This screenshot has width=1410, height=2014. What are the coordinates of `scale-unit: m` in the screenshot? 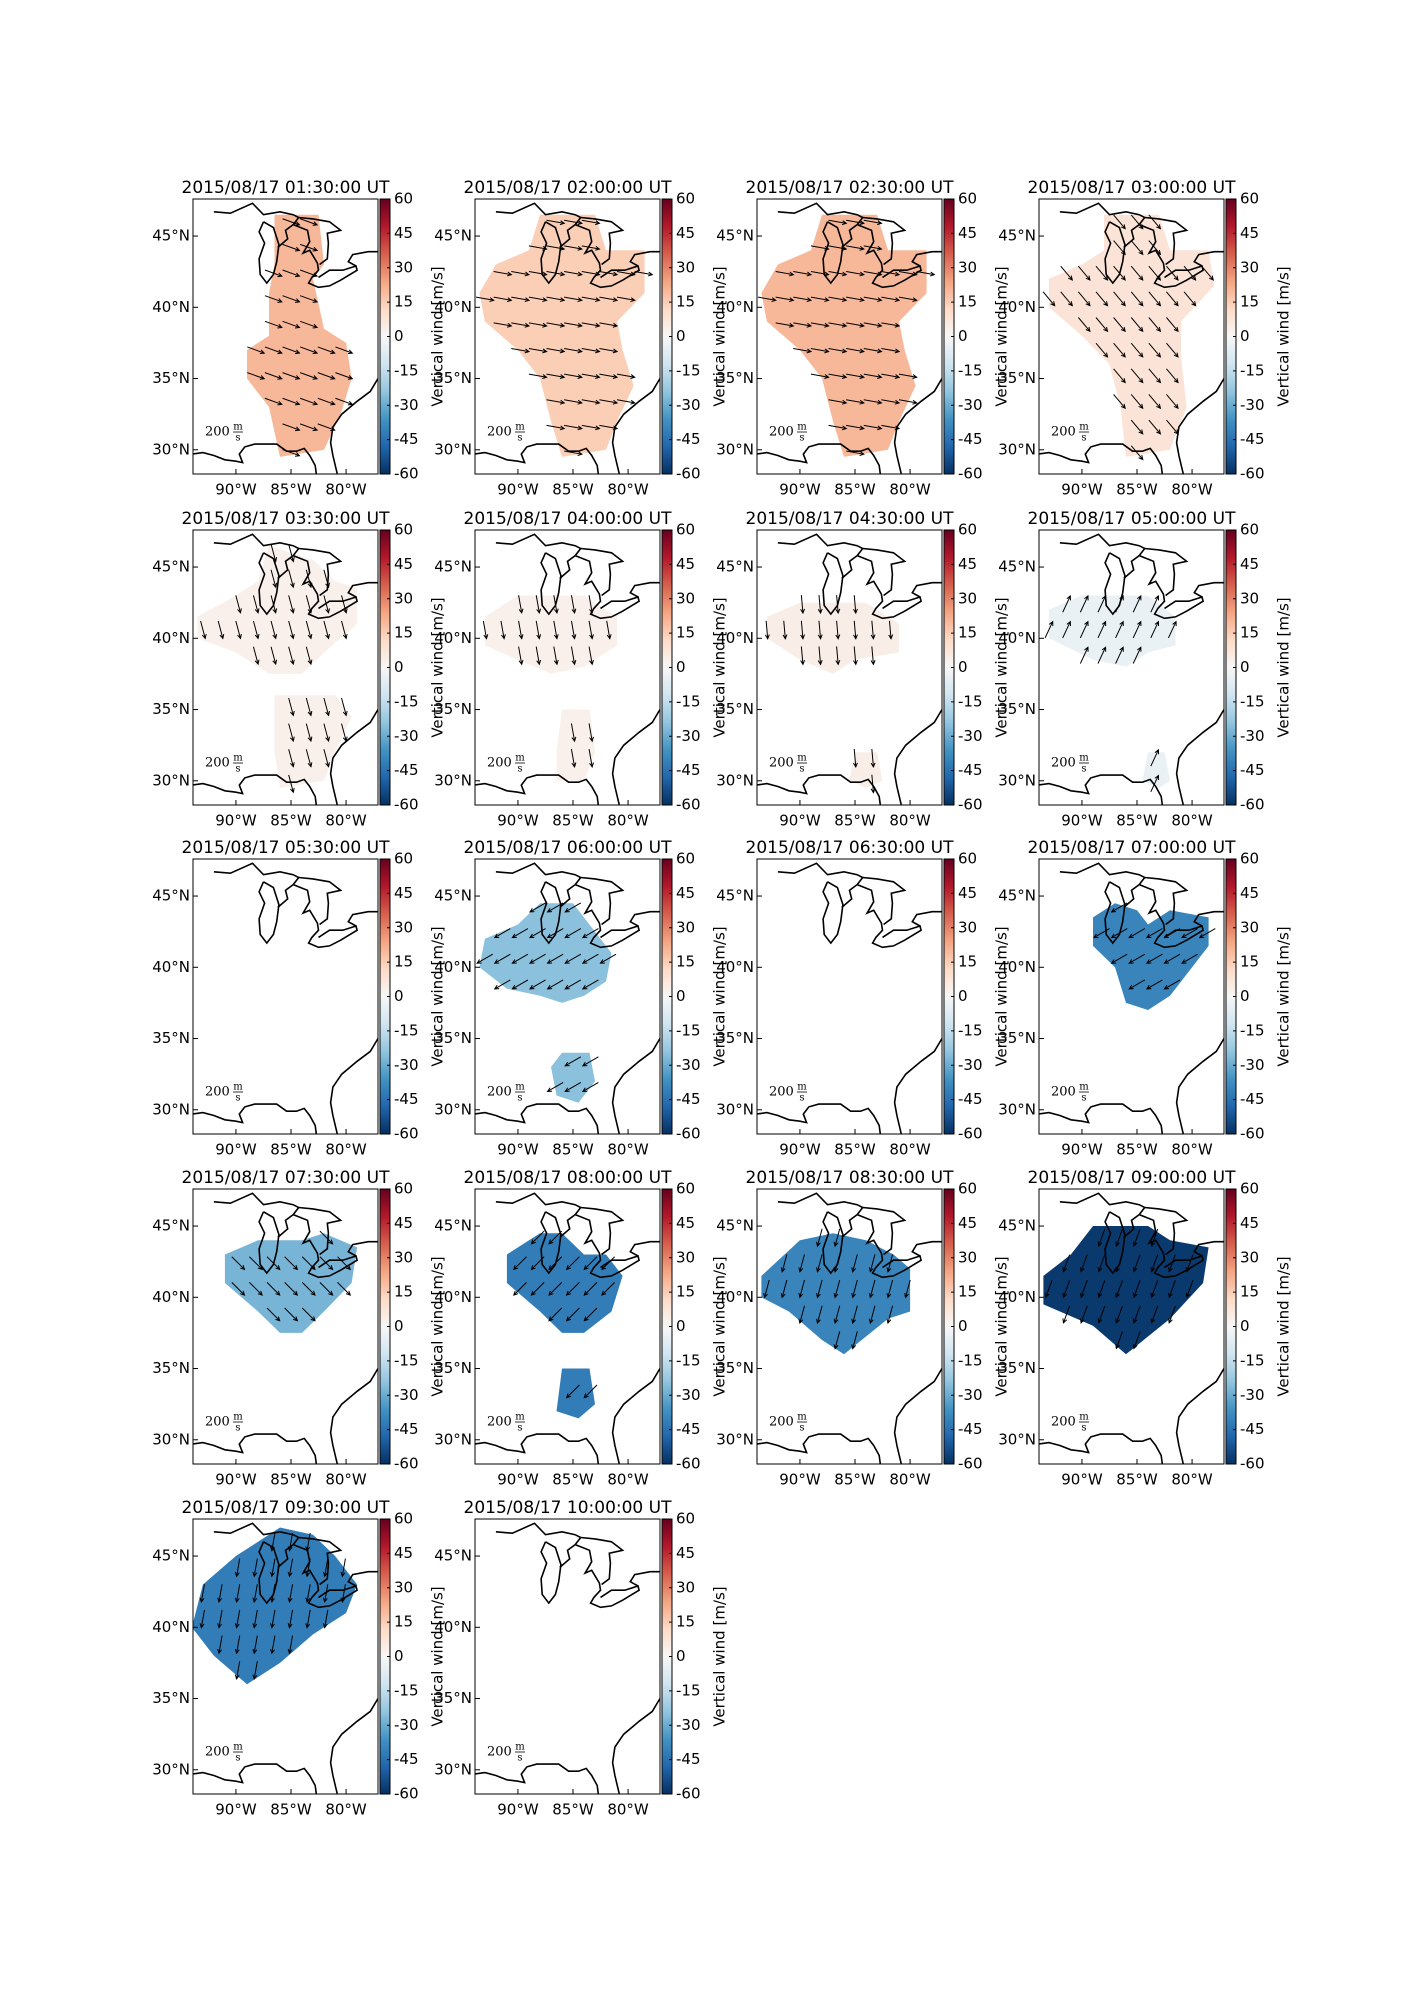 It's located at (238, 1087).